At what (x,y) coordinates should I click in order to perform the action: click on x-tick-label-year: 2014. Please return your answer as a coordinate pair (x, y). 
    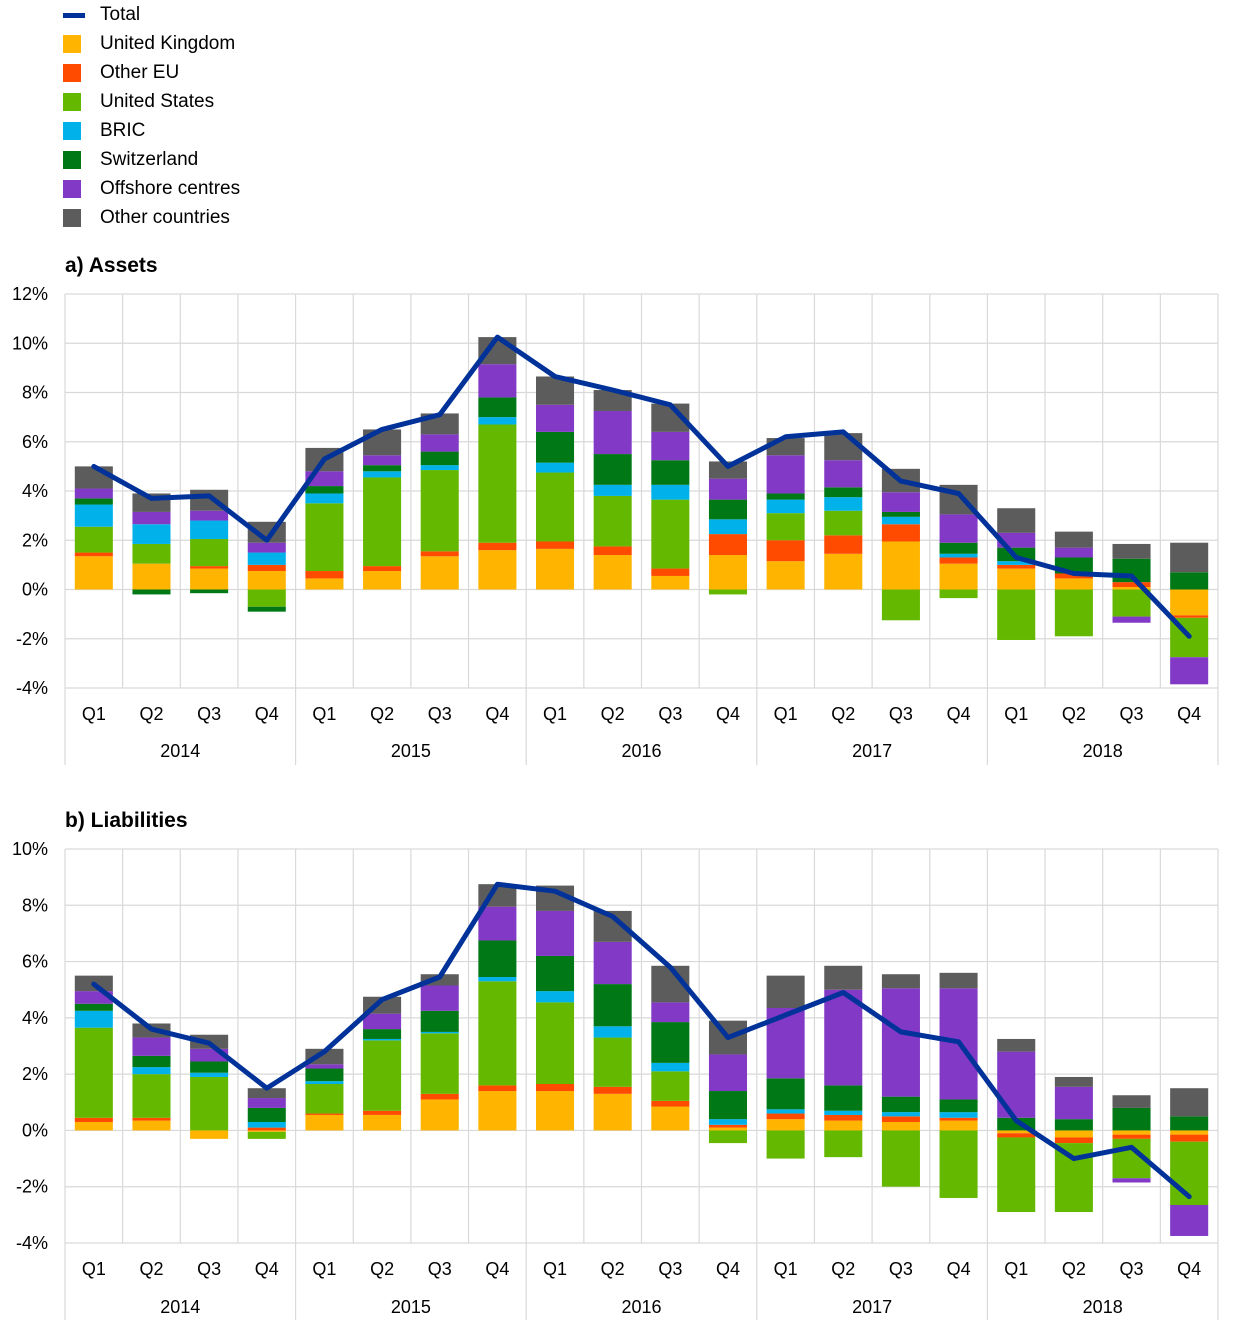
    Looking at the image, I should click on (180, 751).